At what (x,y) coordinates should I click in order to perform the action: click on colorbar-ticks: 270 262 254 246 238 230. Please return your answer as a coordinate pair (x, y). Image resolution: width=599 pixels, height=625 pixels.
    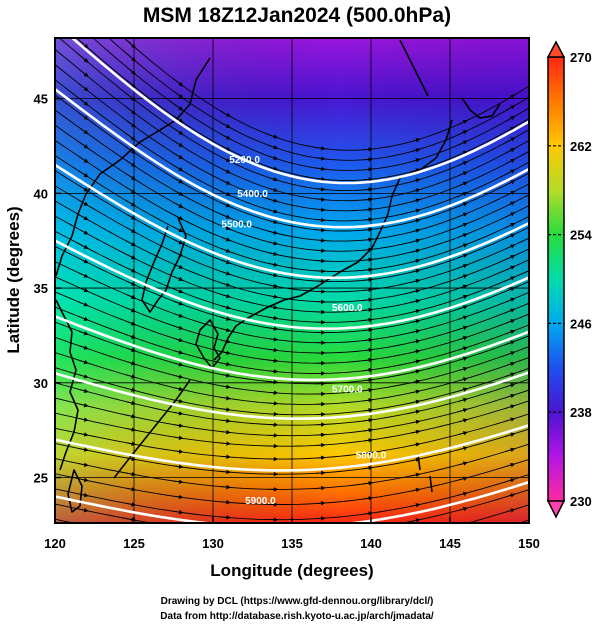
    Looking at the image, I should click on (581, 279).